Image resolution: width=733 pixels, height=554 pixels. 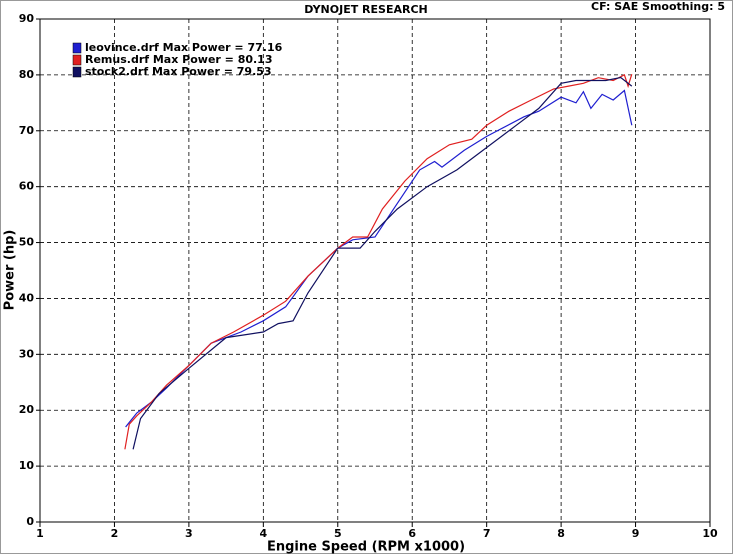 What do you see at coordinates (189, 533) in the screenshot?
I see `x-tick-label: 3` at bounding box center [189, 533].